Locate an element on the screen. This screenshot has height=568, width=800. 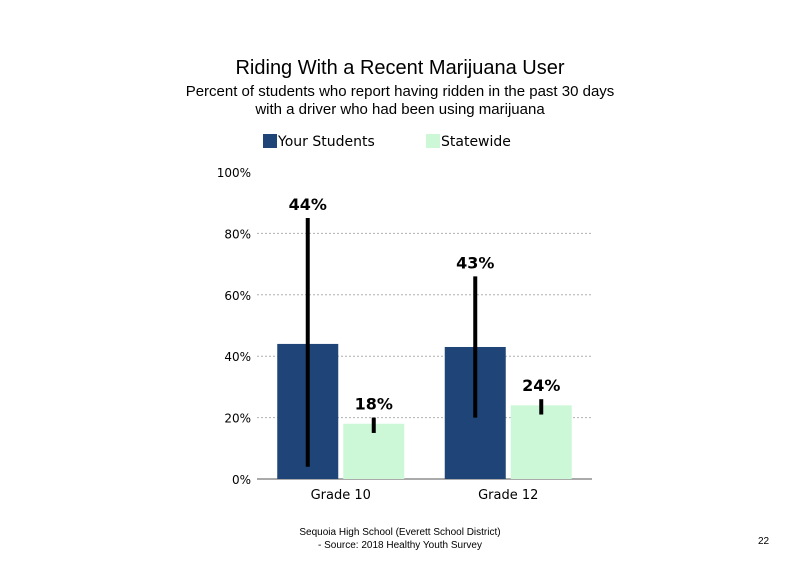
bar is located at coordinates (541, 442).